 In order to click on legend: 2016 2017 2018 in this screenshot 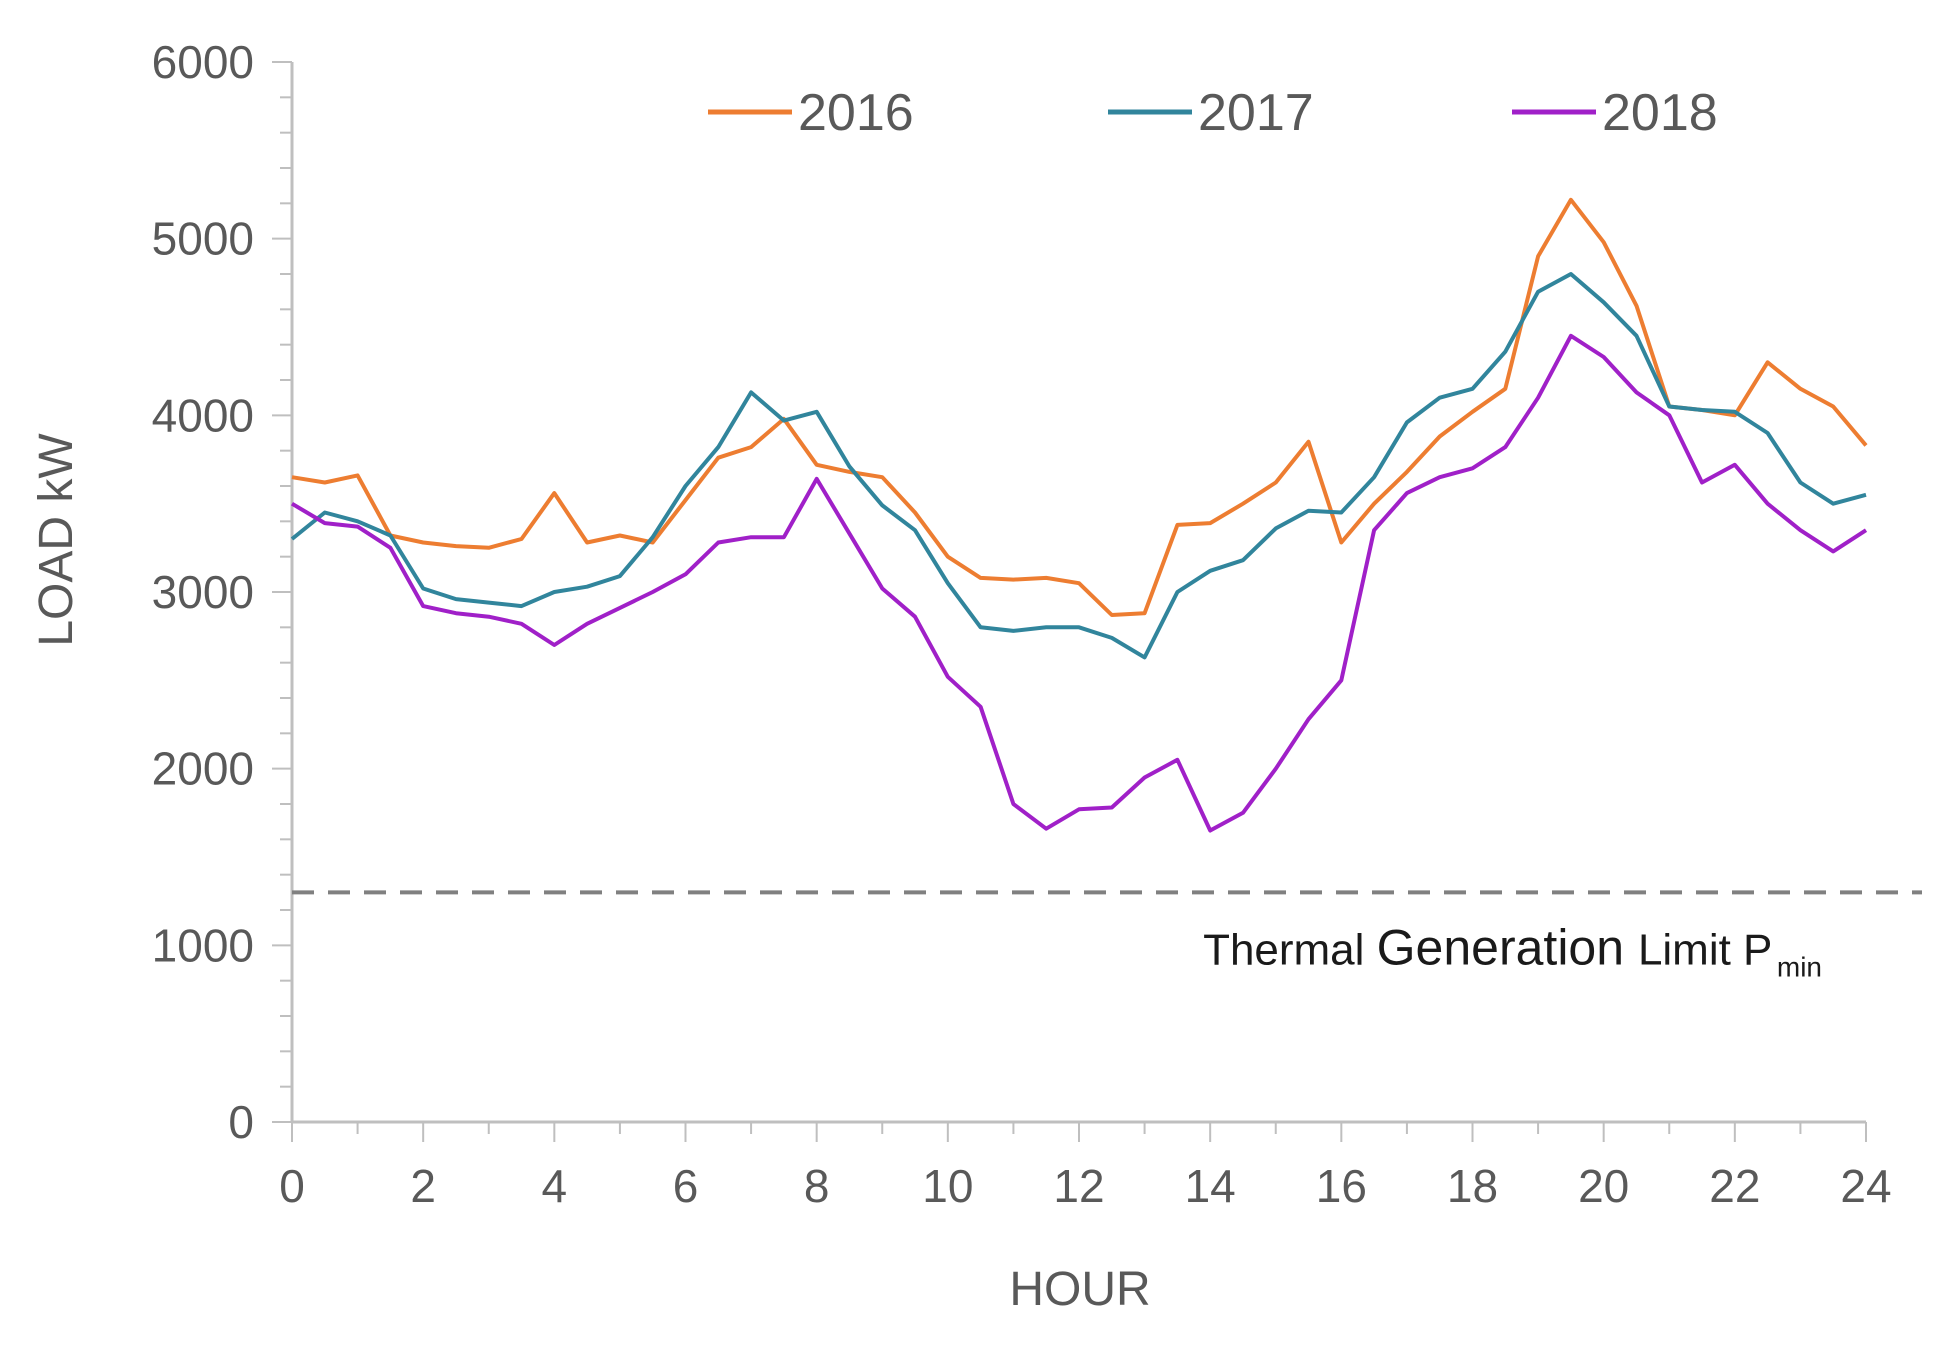, I will do `click(1213, 113)`.